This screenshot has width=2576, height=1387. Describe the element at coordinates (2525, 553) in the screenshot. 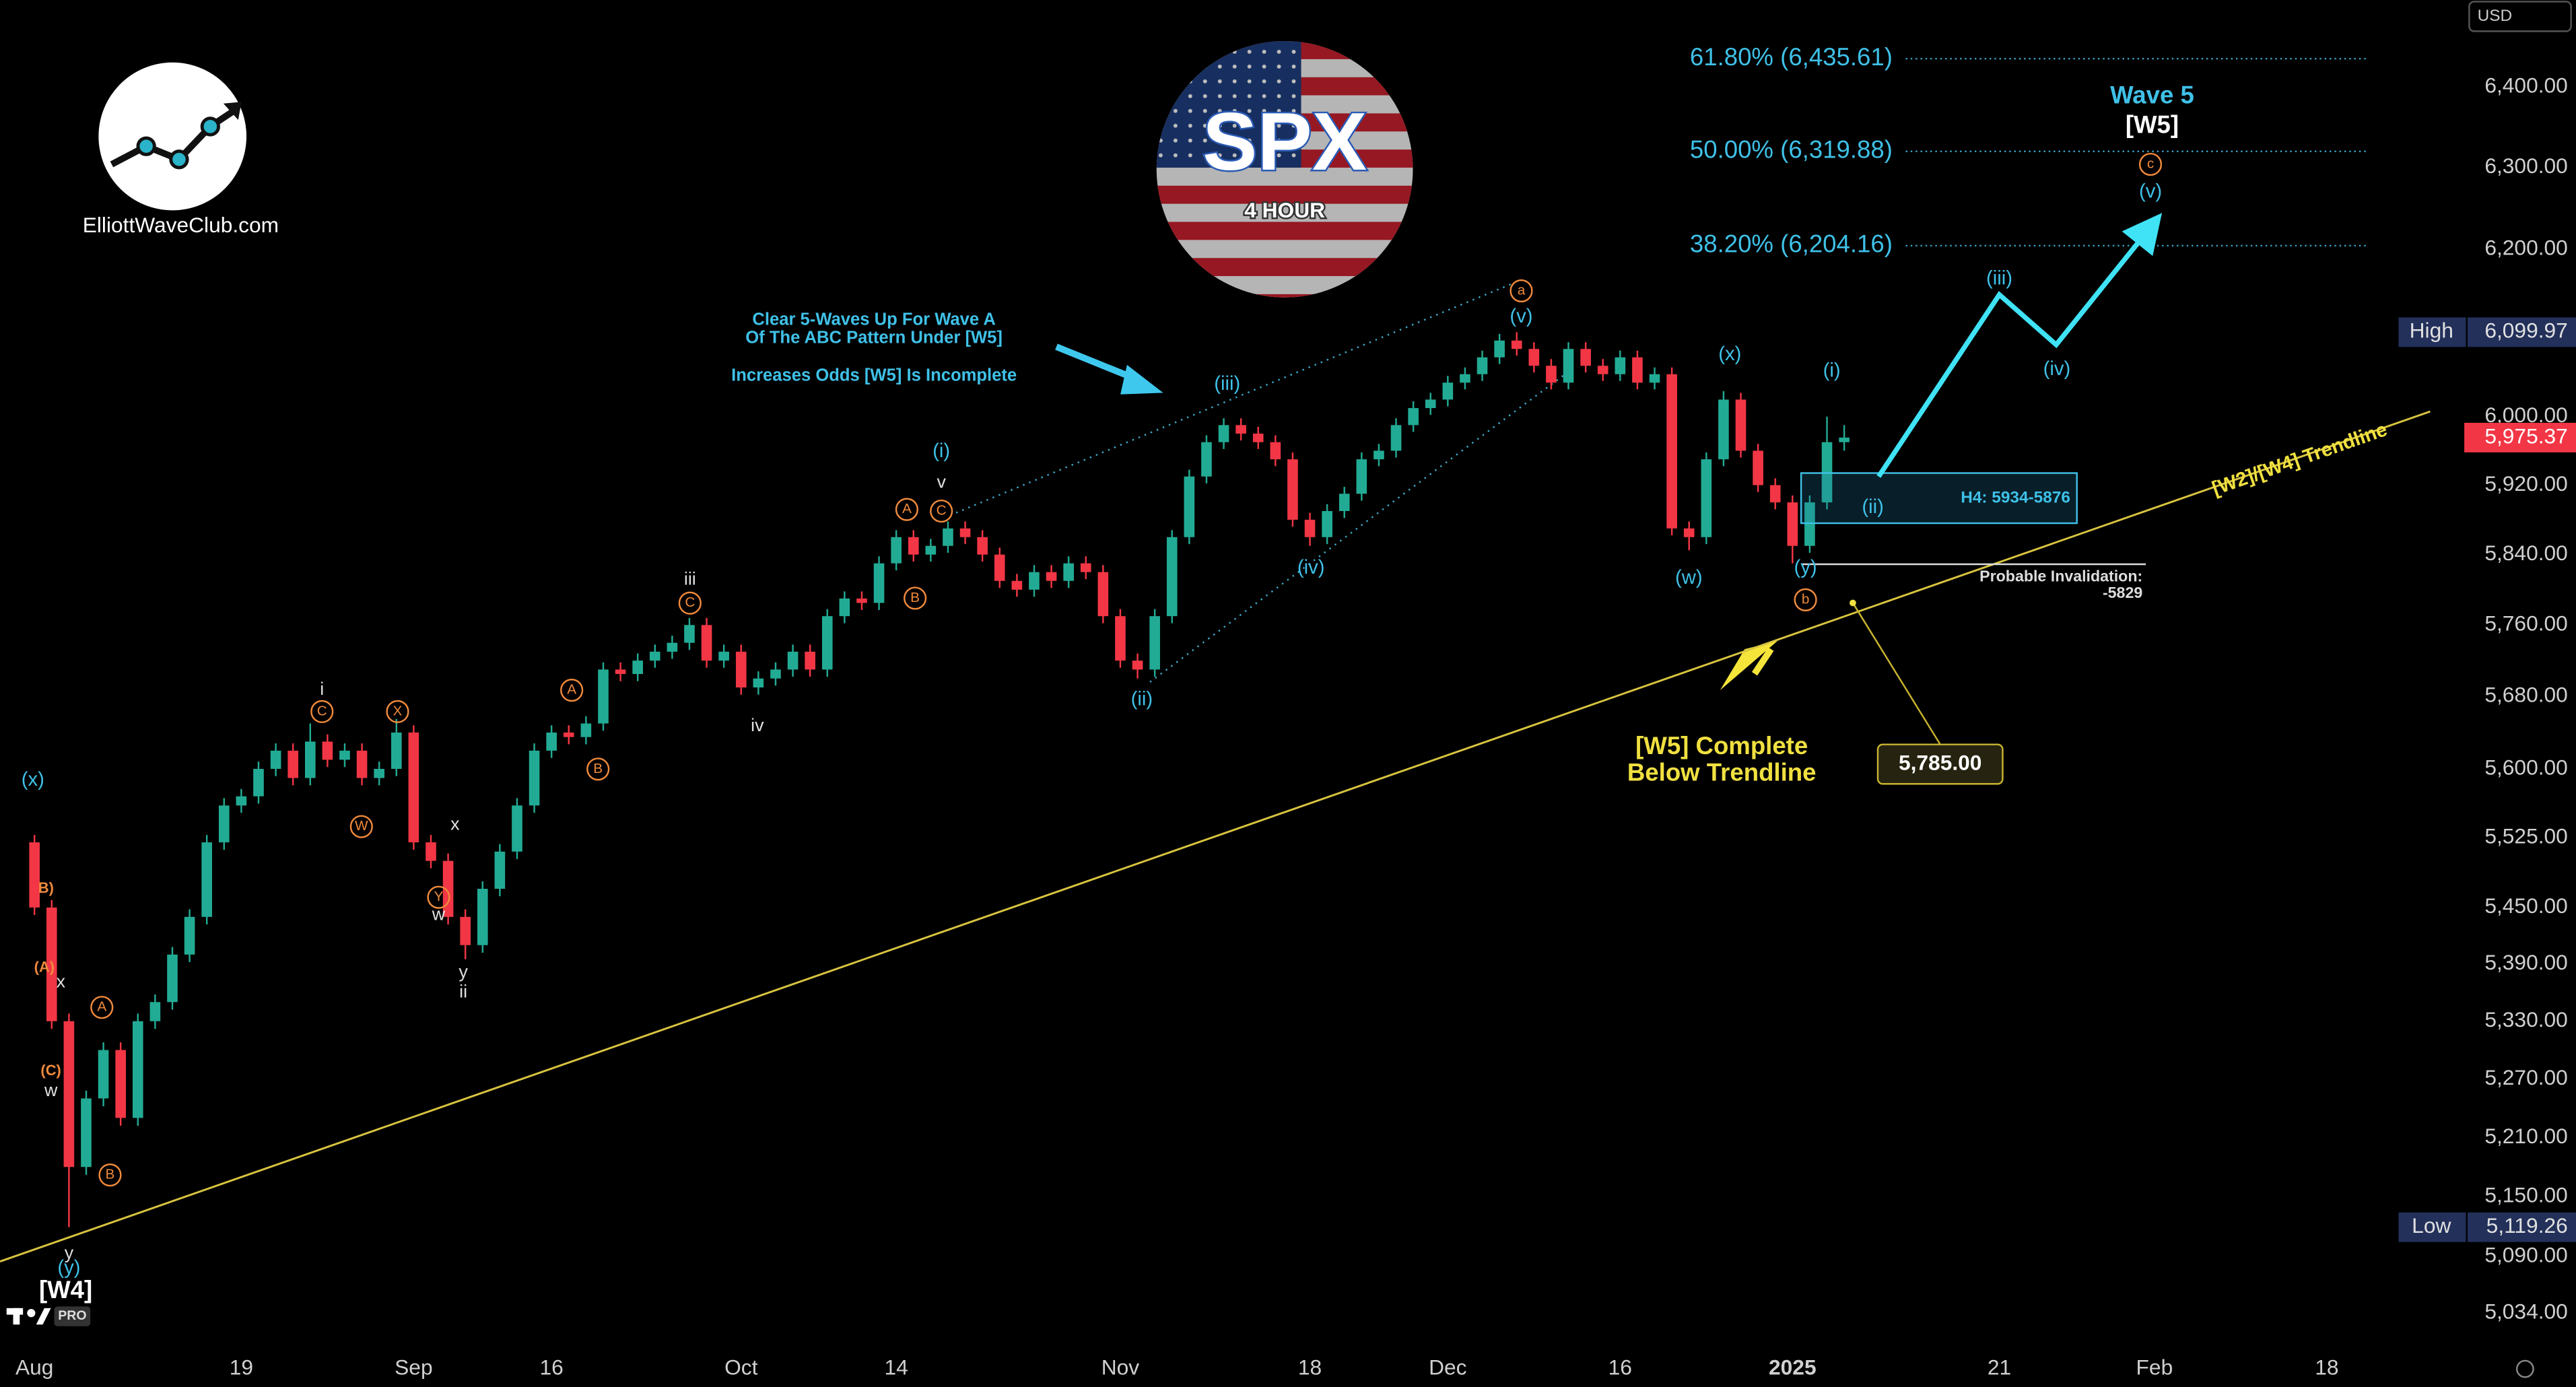

I see `y-tick-label: 5,840.00` at that location.